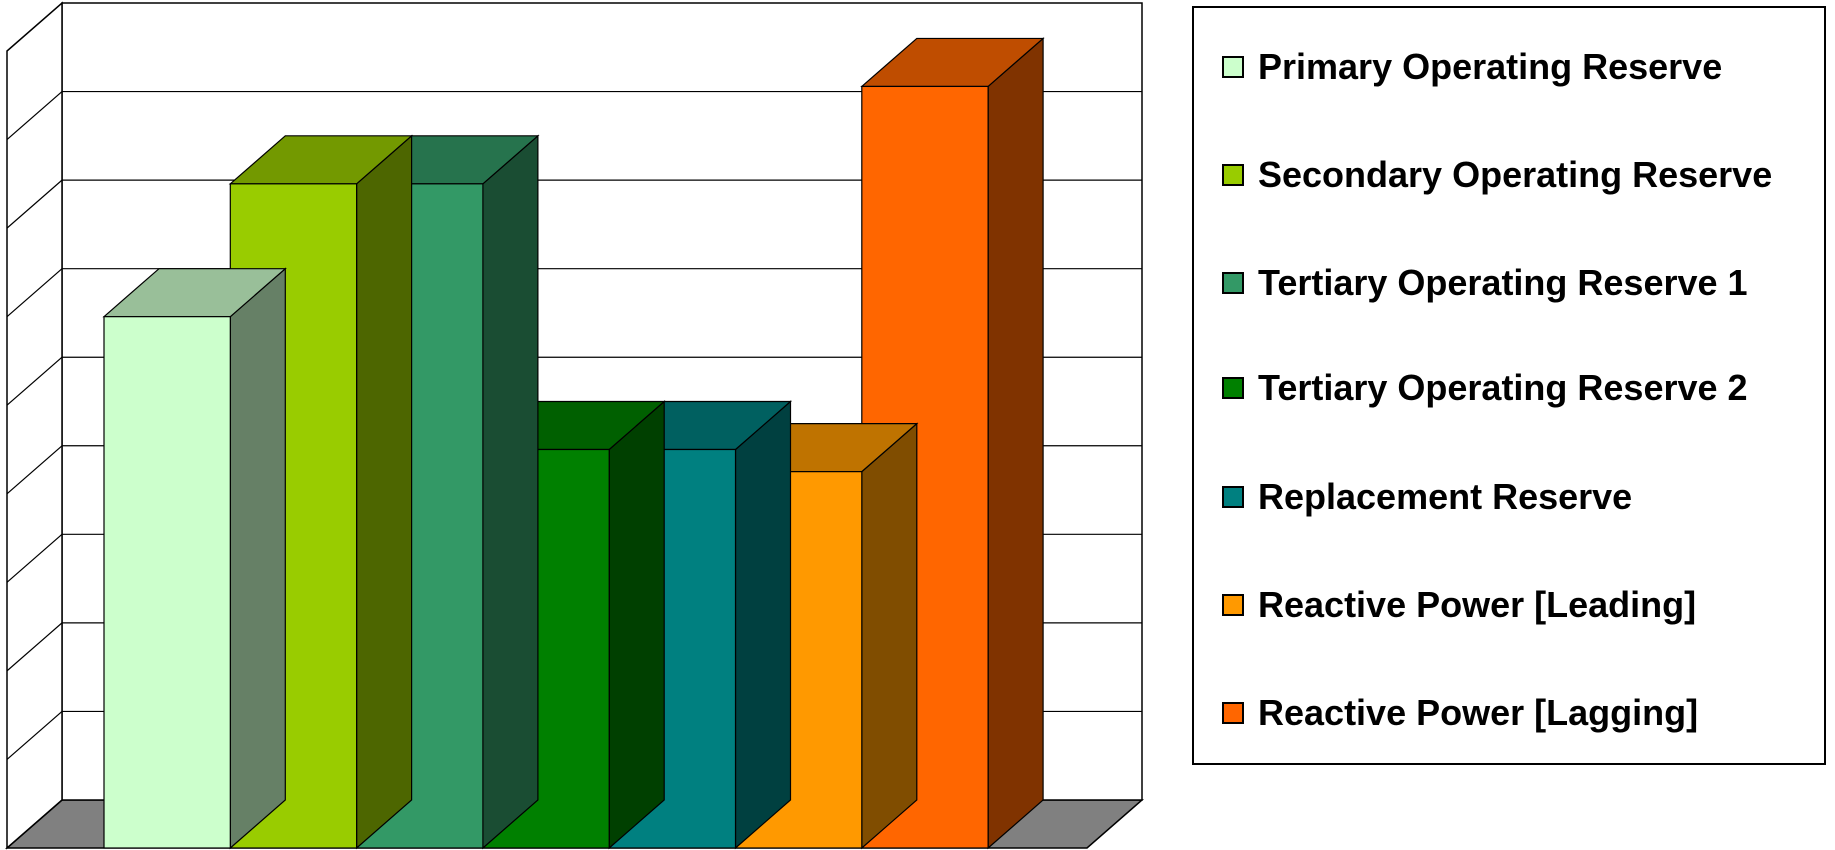 The width and height of the screenshot is (1835, 850). Describe the element at coordinates (1477, 604) in the screenshot. I see `legend-label: Reactive Power [Leading]` at that location.